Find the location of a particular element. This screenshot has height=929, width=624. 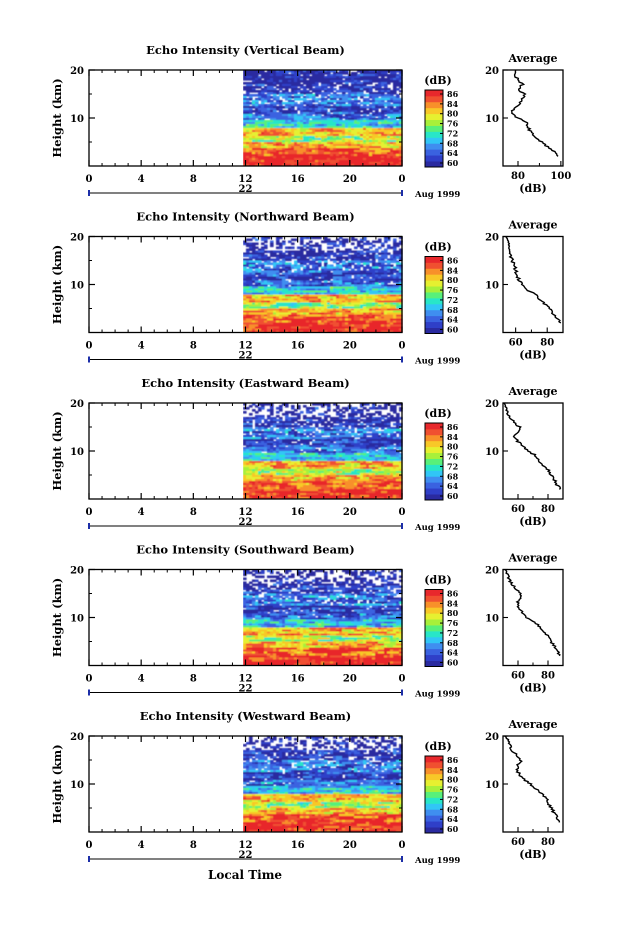

panel-title: Echo Intensity (Southward Beam) is located at coordinates (245, 550).